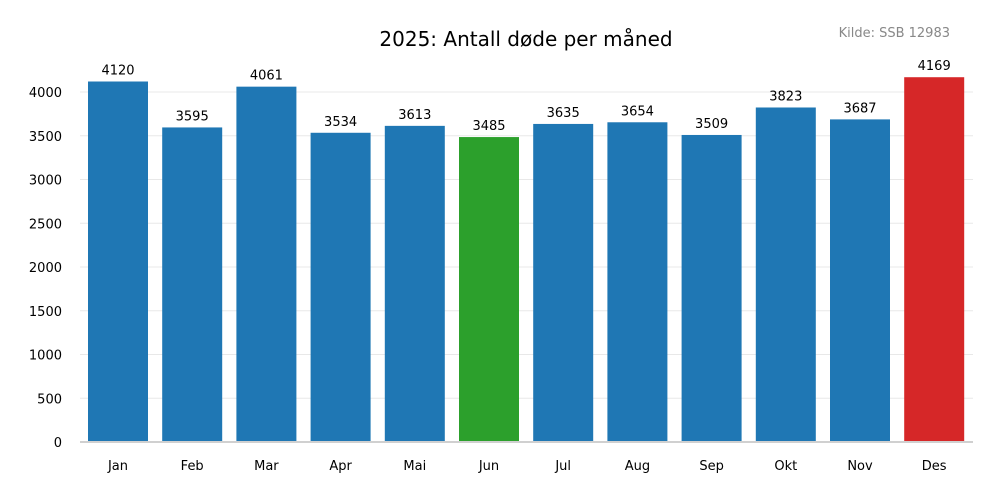  I want to click on data-label-aug: 3654, so click(637, 111).